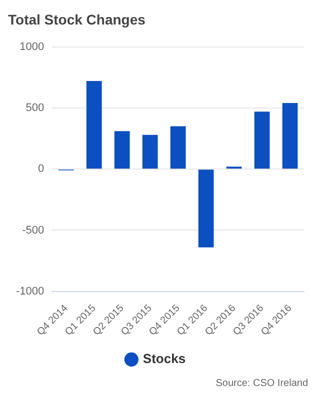 This screenshot has width=320, height=400. What do you see at coordinates (262, 383) in the screenshot?
I see `source-note: Source: CSO Ireland` at bounding box center [262, 383].